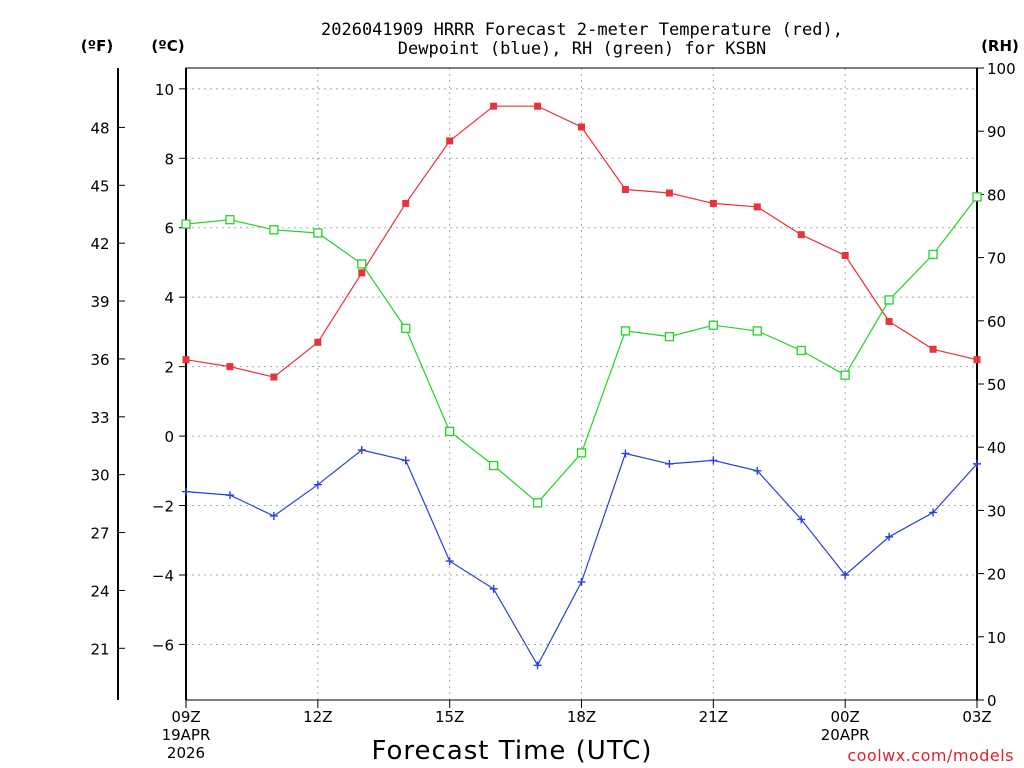  Describe the element at coordinates (169, 229) in the screenshot. I see `celsius-tick-label: 6` at that location.